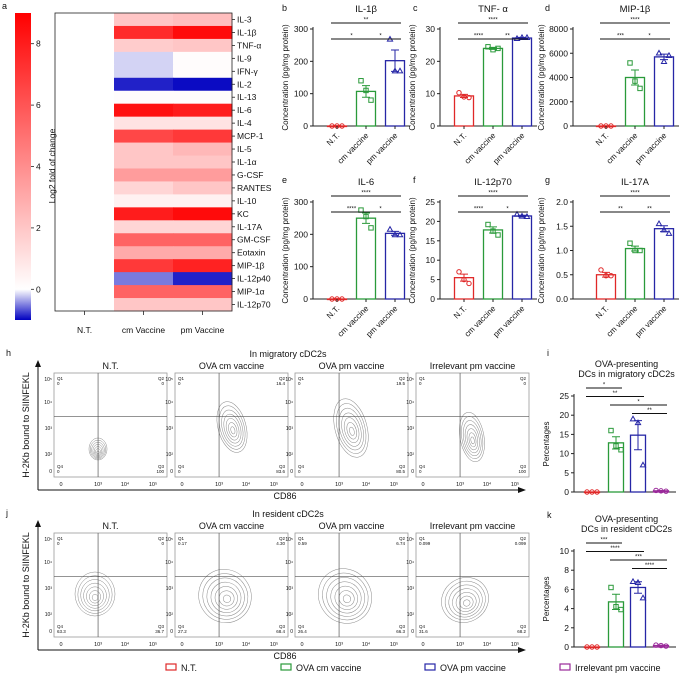 This screenshot has height=674, width=685. What do you see at coordinates (244, 110) in the screenshot?
I see `heatmap-row-label: IL-6` at bounding box center [244, 110].